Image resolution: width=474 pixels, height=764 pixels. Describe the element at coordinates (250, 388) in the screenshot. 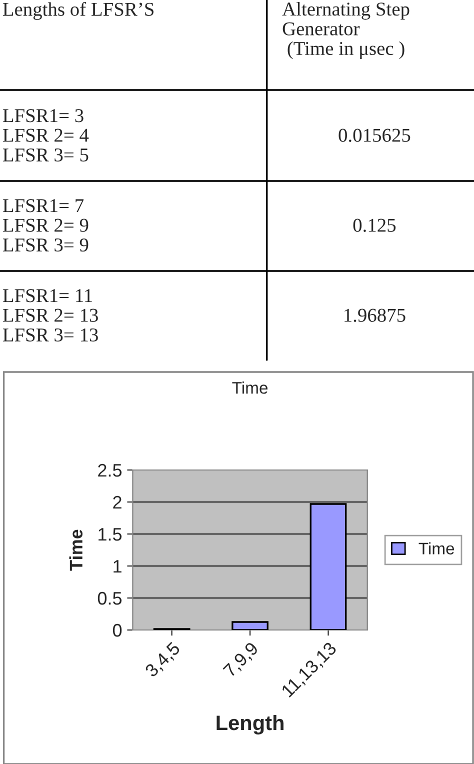

I see `chart-title: Time` at that location.